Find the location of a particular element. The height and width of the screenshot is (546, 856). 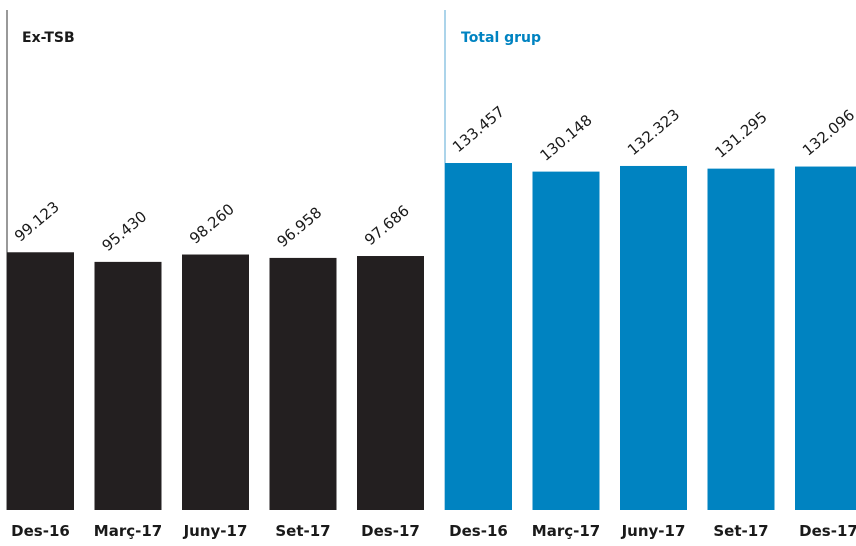

data-label: 131.295 is located at coordinates (741, 135).